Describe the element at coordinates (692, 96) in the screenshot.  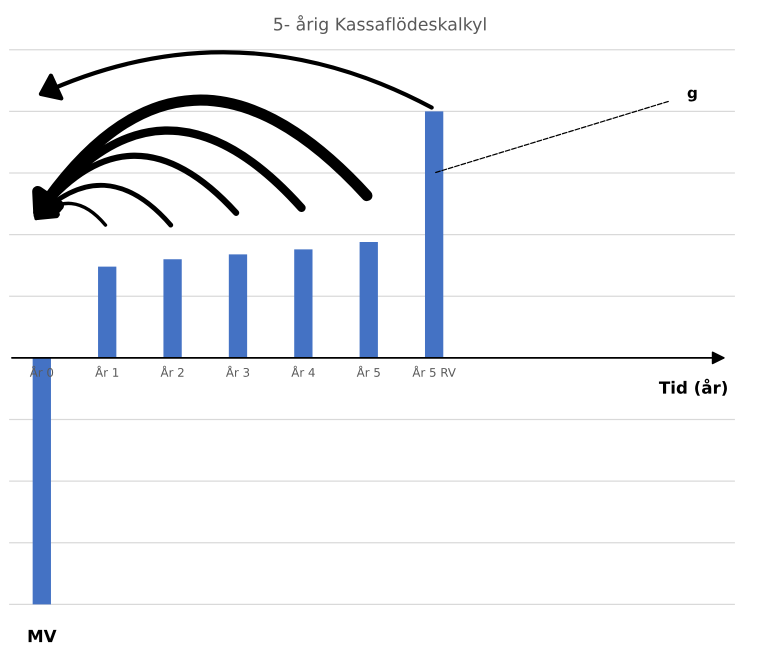
I see `text: g` at that location.